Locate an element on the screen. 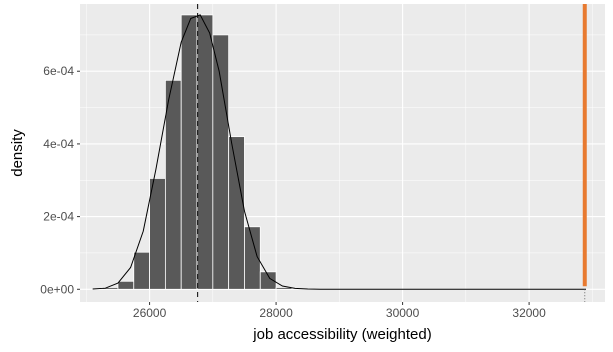 The height and width of the screenshot is (352, 613). x-tick-label: 32000 is located at coordinates (529, 313).